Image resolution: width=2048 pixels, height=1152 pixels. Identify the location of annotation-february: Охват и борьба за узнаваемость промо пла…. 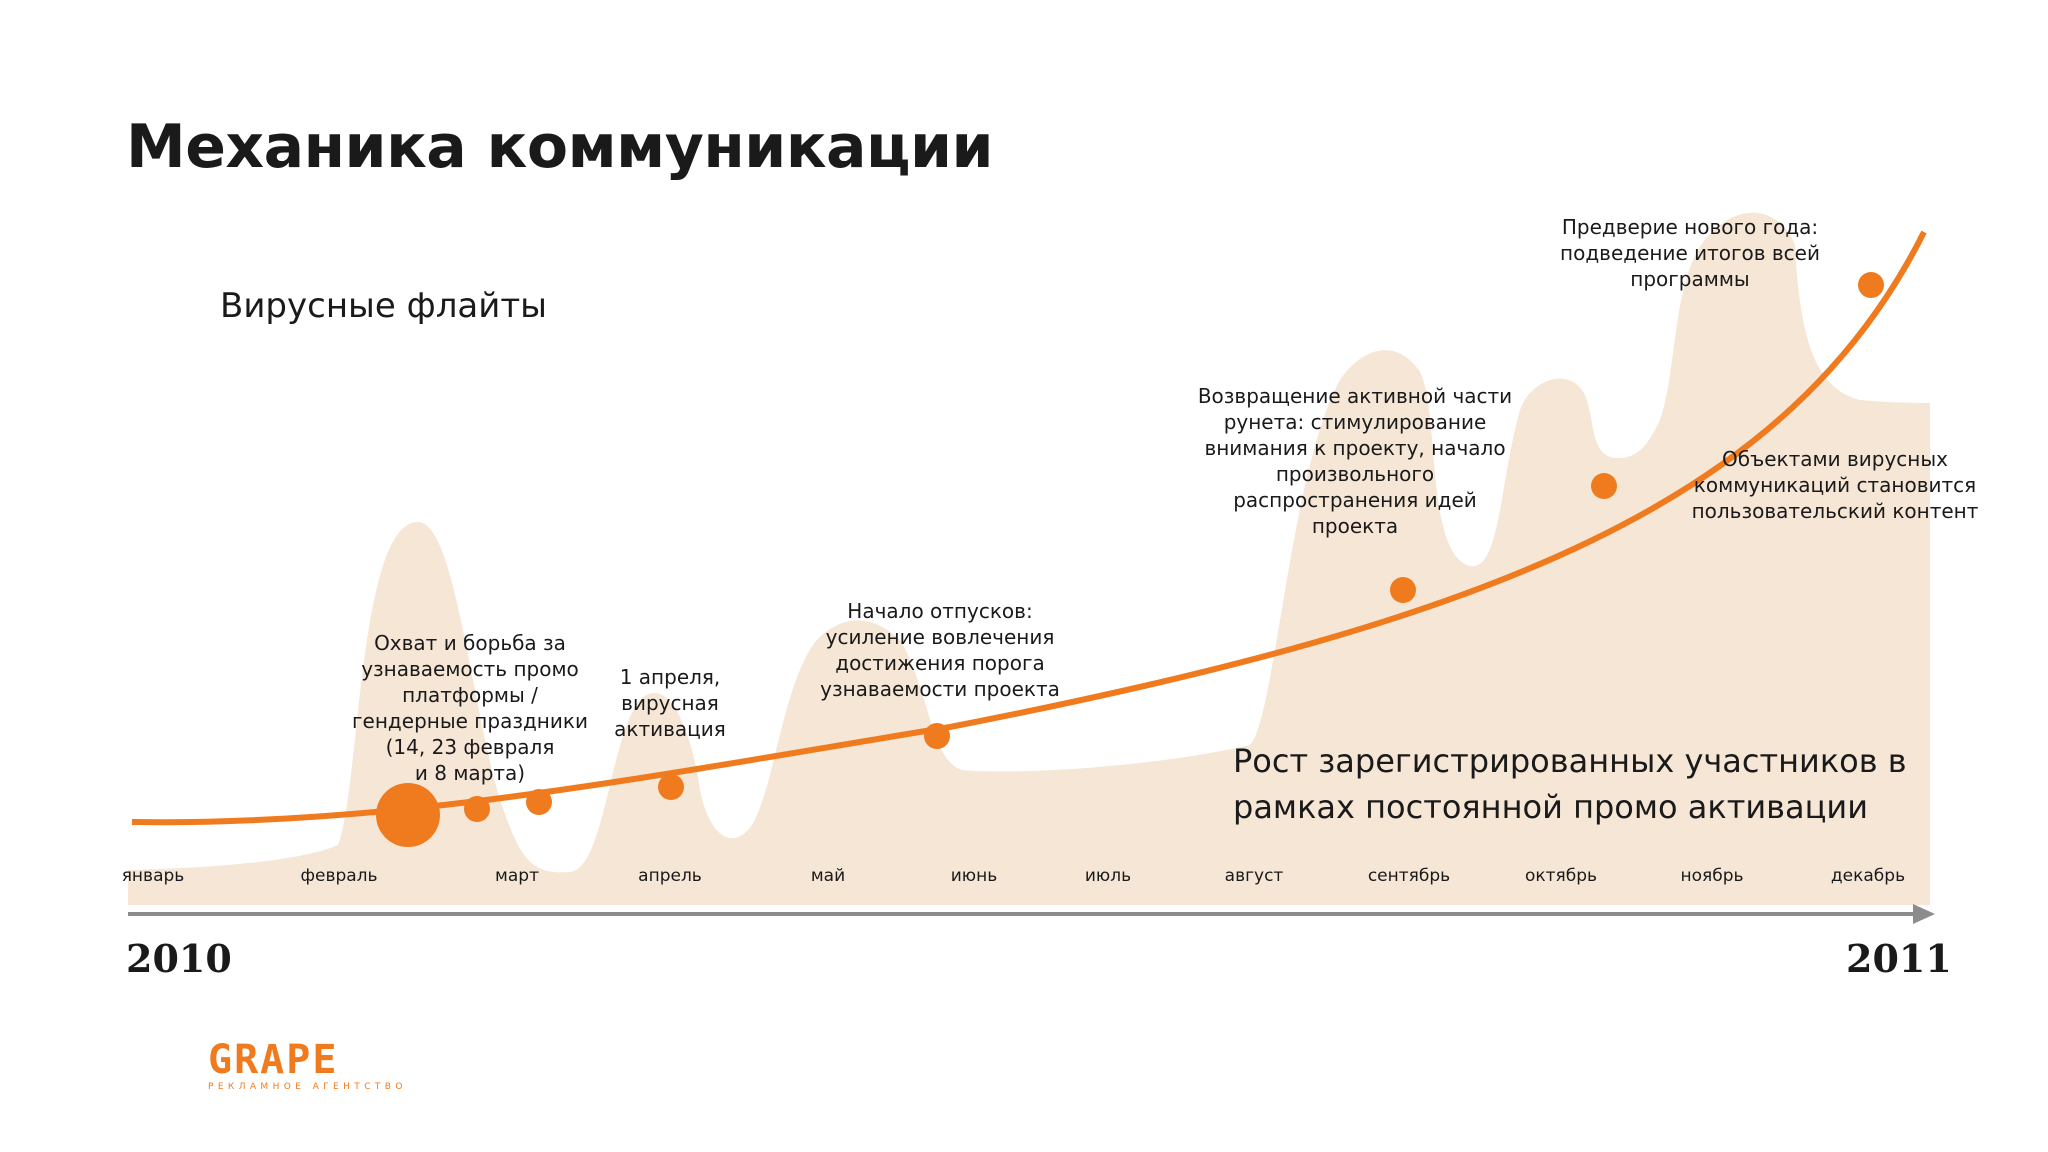
(470, 708).